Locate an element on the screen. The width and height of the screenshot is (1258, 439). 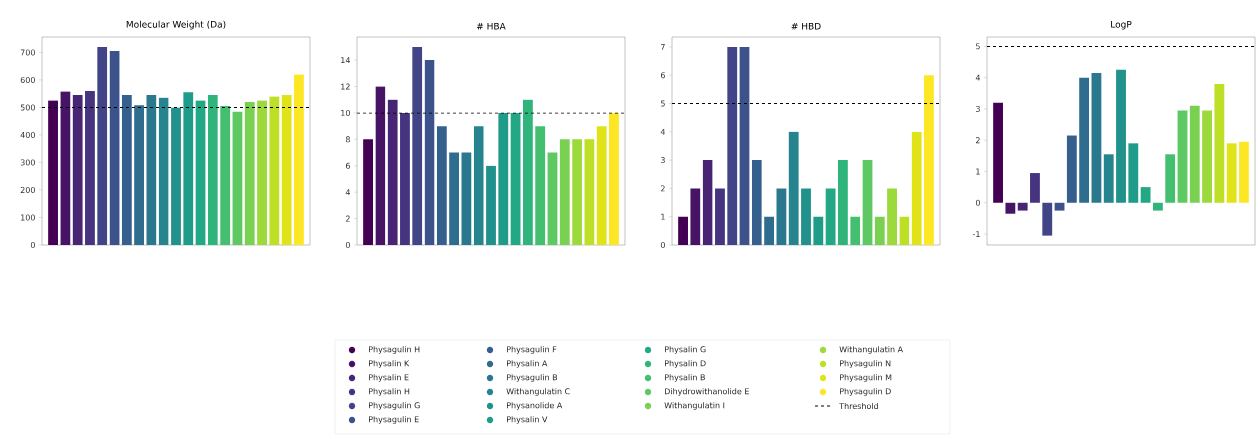
y-tick-label: 12 is located at coordinates (345, 86).